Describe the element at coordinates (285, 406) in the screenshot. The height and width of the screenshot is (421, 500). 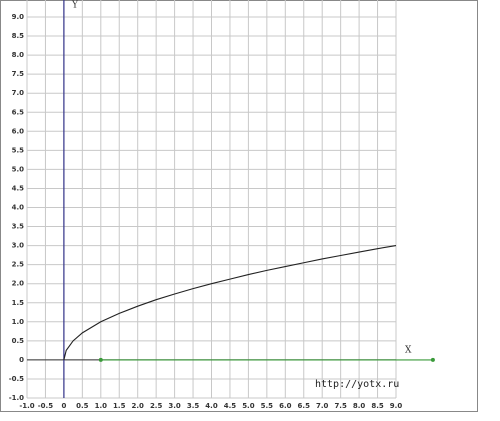
I see `x-tick-label: 6.0` at that location.